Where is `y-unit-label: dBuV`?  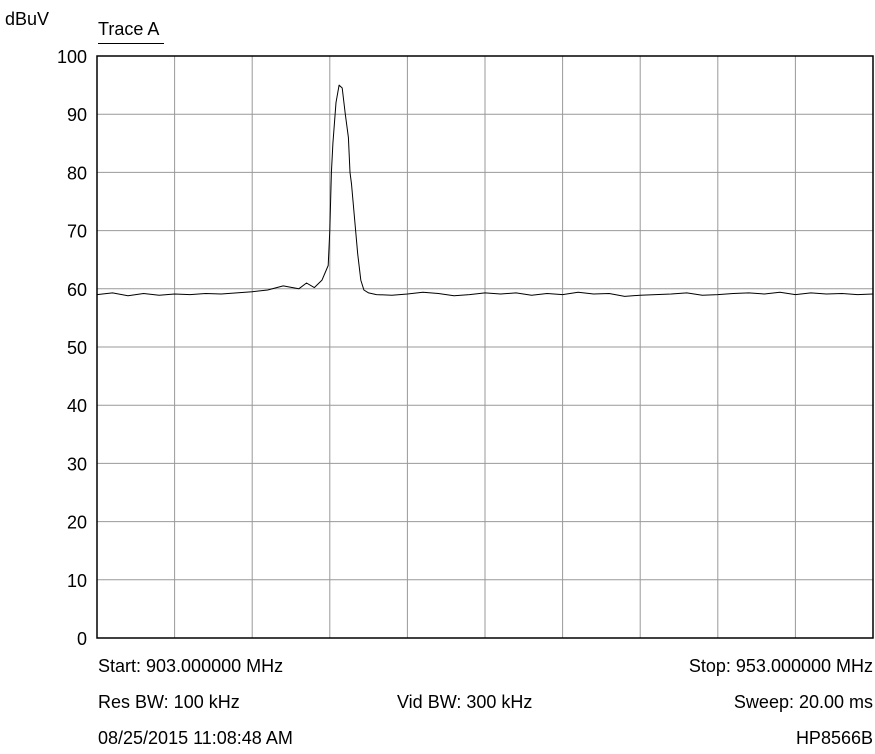
y-unit-label: dBuV is located at coordinates (27, 19).